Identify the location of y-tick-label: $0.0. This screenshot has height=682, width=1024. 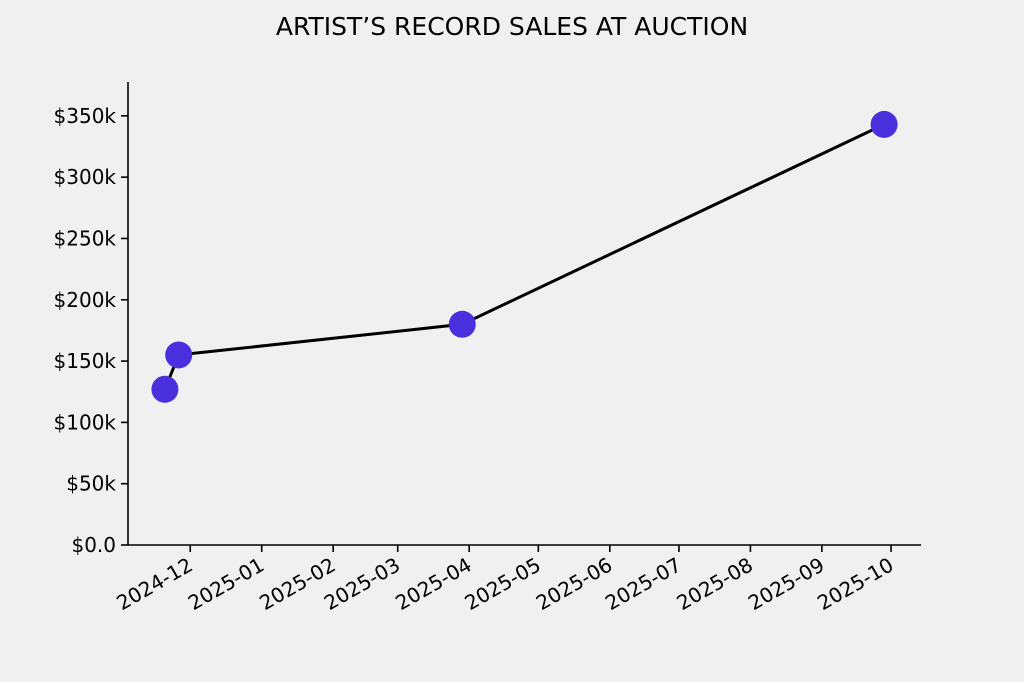
(93, 545).